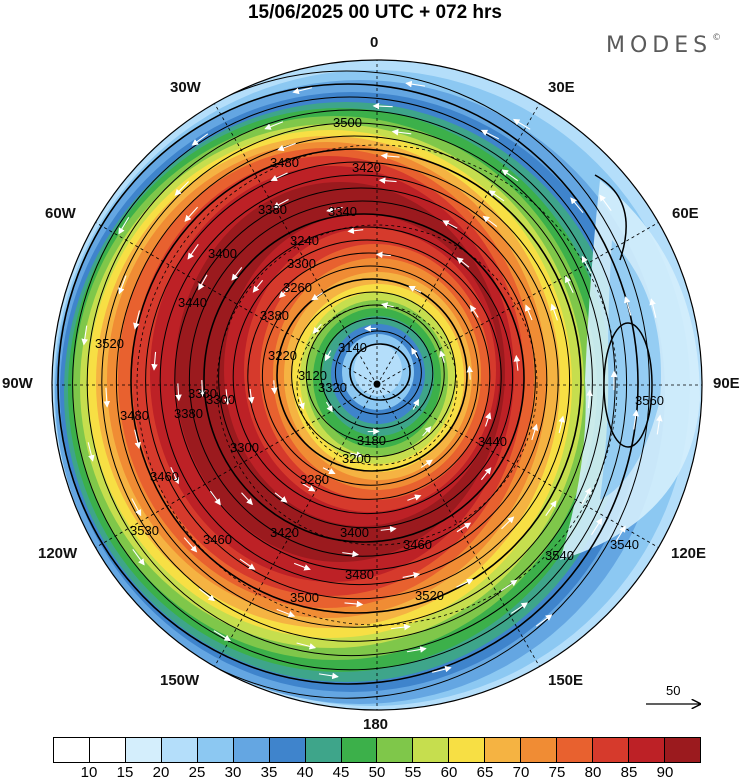 The width and height of the screenshot is (750, 782). Describe the element at coordinates (689, 553) in the screenshot. I see `lon-label-120e: 120E` at that location.